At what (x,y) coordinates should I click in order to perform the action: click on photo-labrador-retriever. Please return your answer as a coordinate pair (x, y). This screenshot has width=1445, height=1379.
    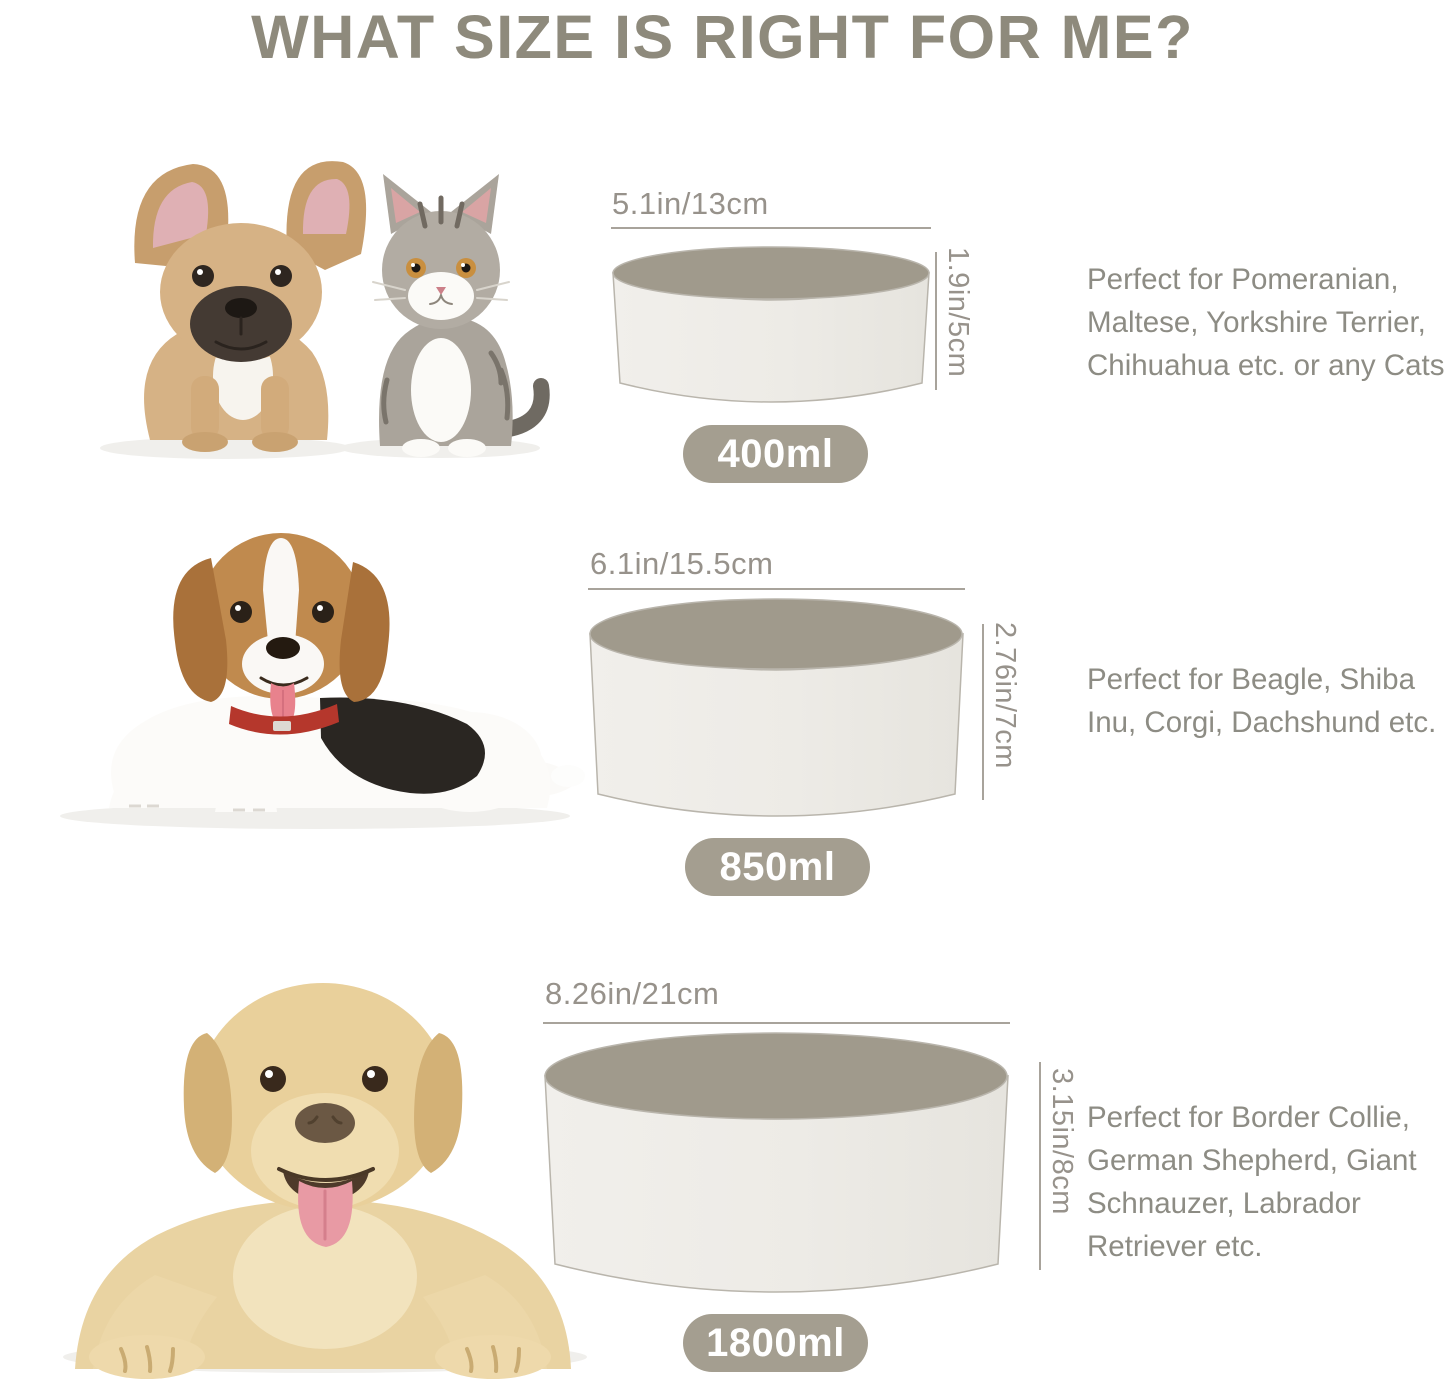
    Looking at the image, I should click on (325, 1181).